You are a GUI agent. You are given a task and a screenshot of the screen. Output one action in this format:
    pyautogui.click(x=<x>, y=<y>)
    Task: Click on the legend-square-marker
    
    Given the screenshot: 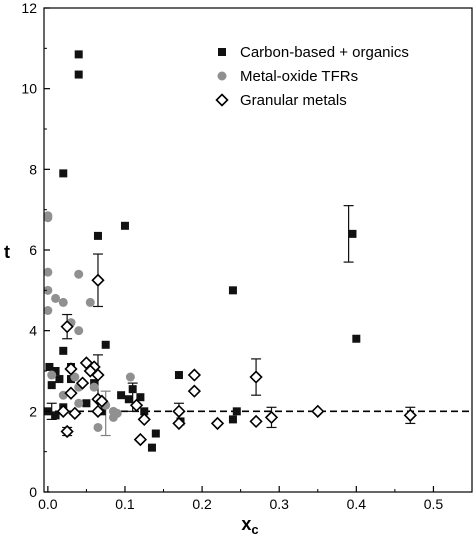 What is the action you would take?
    pyautogui.click(x=222, y=52)
    